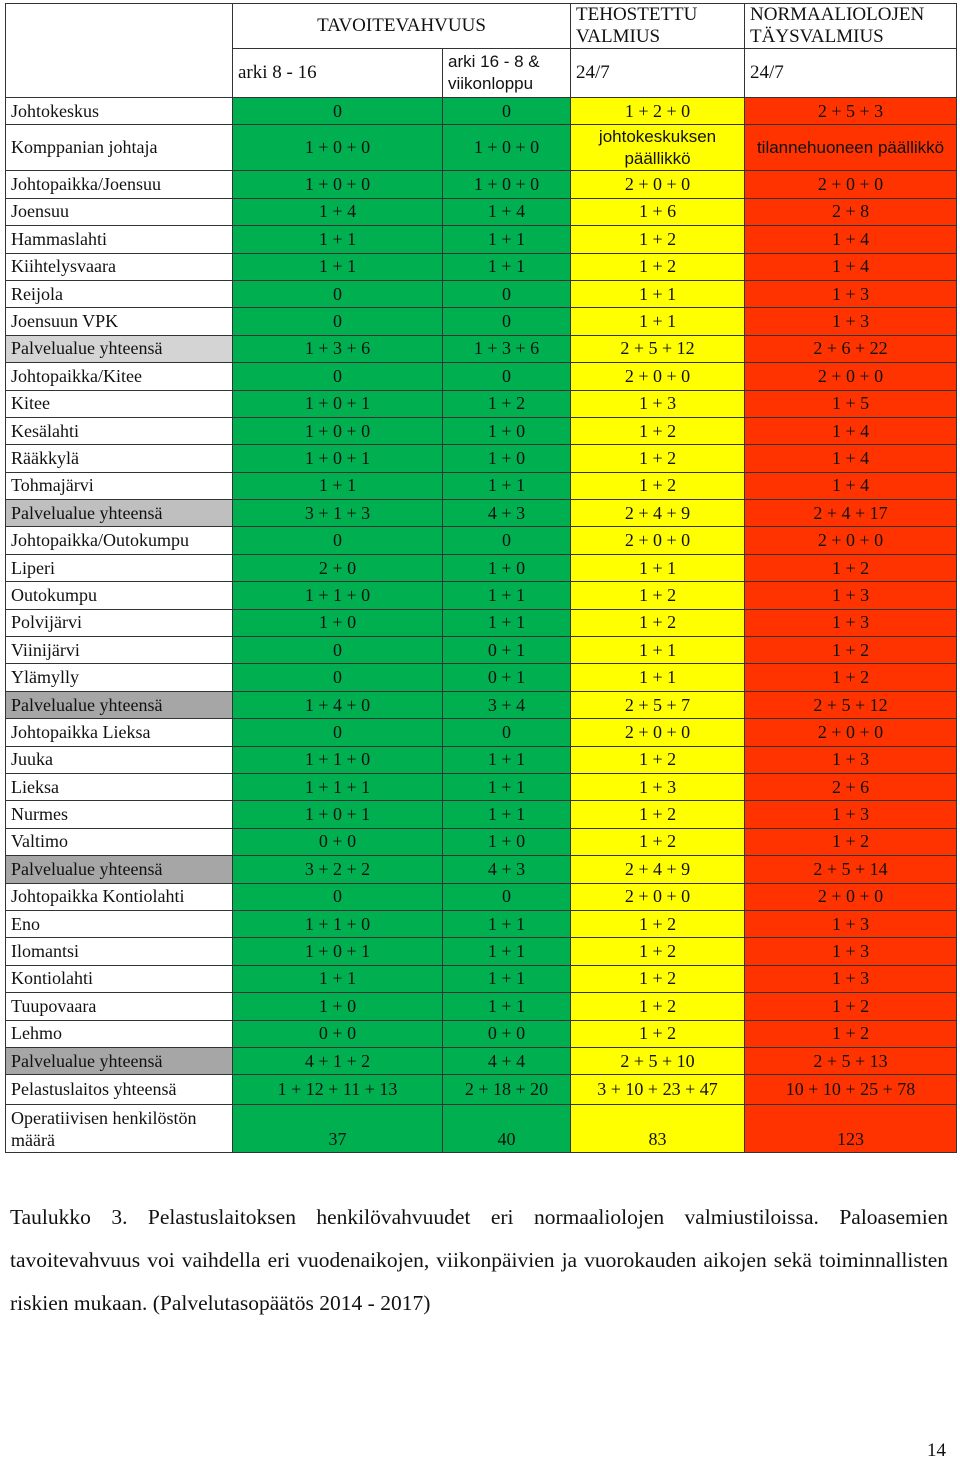 Image resolution: width=960 pixels, height=1465 pixels. What do you see at coordinates (337, 1061) in the screenshot?
I see `subtotal-row-arki: 4 + 1 + 2` at bounding box center [337, 1061].